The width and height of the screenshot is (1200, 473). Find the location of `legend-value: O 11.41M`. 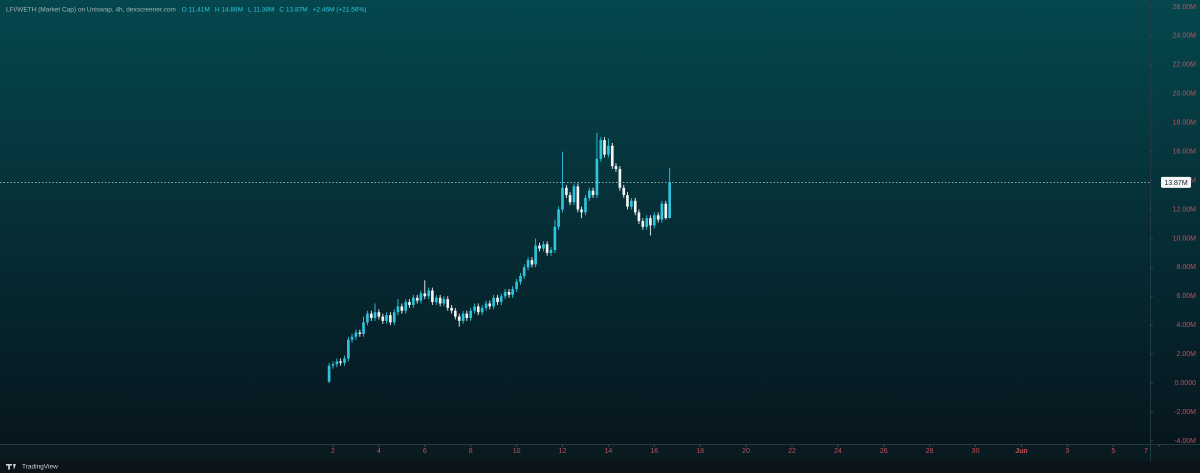

legend-value: O 11.41M is located at coordinates (196, 10).